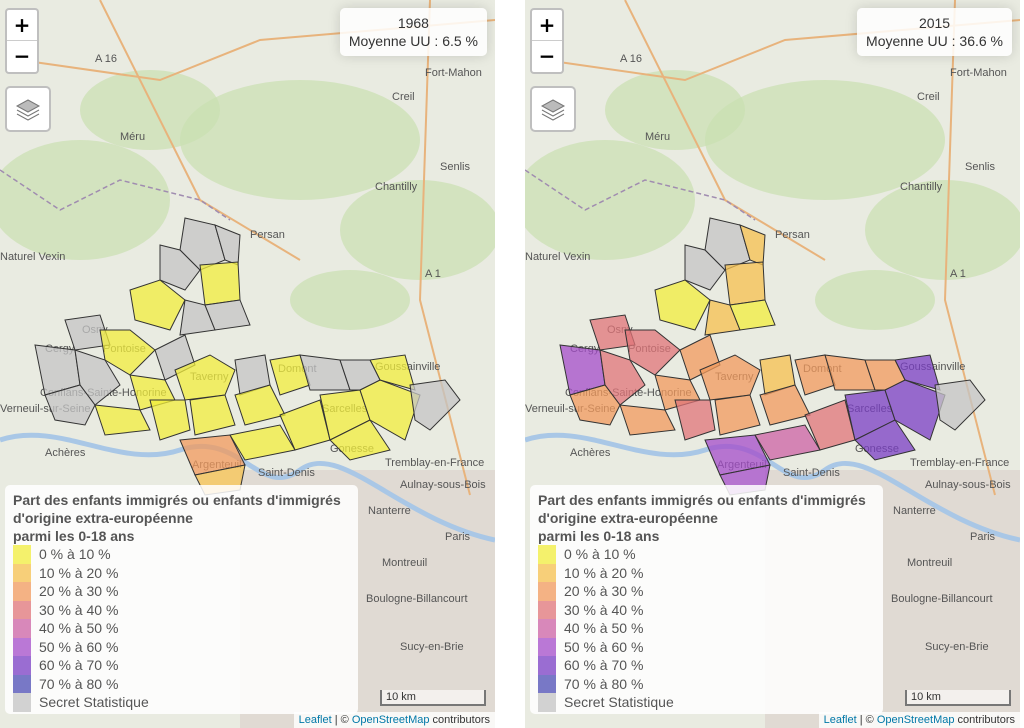 The height and width of the screenshot is (728, 1024). Describe the element at coordinates (604, 572) in the screenshot. I see `legend-label: 10 % à 20 %` at that location.